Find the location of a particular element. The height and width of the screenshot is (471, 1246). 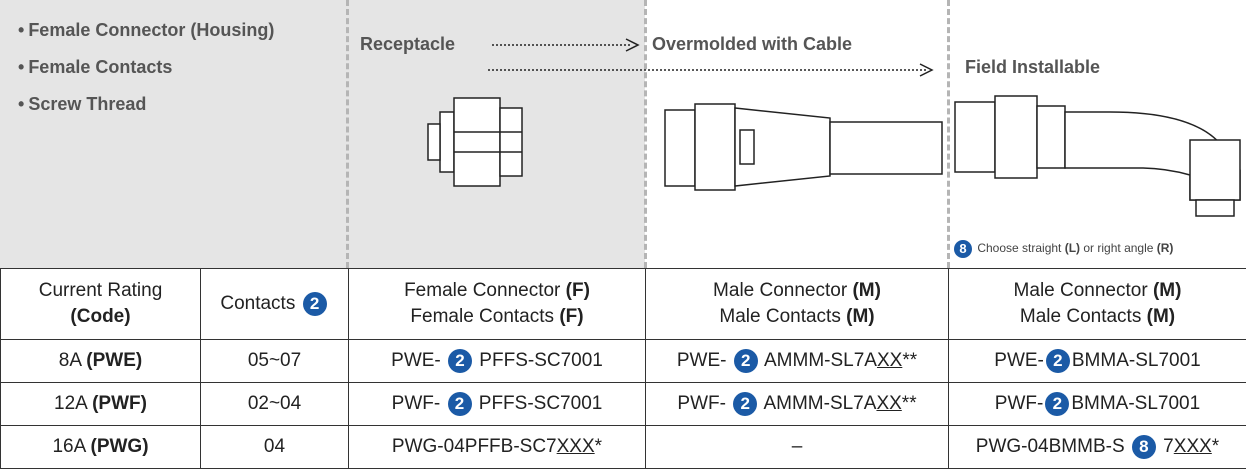

text-segment: 8A is located at coordinates (72, 360).